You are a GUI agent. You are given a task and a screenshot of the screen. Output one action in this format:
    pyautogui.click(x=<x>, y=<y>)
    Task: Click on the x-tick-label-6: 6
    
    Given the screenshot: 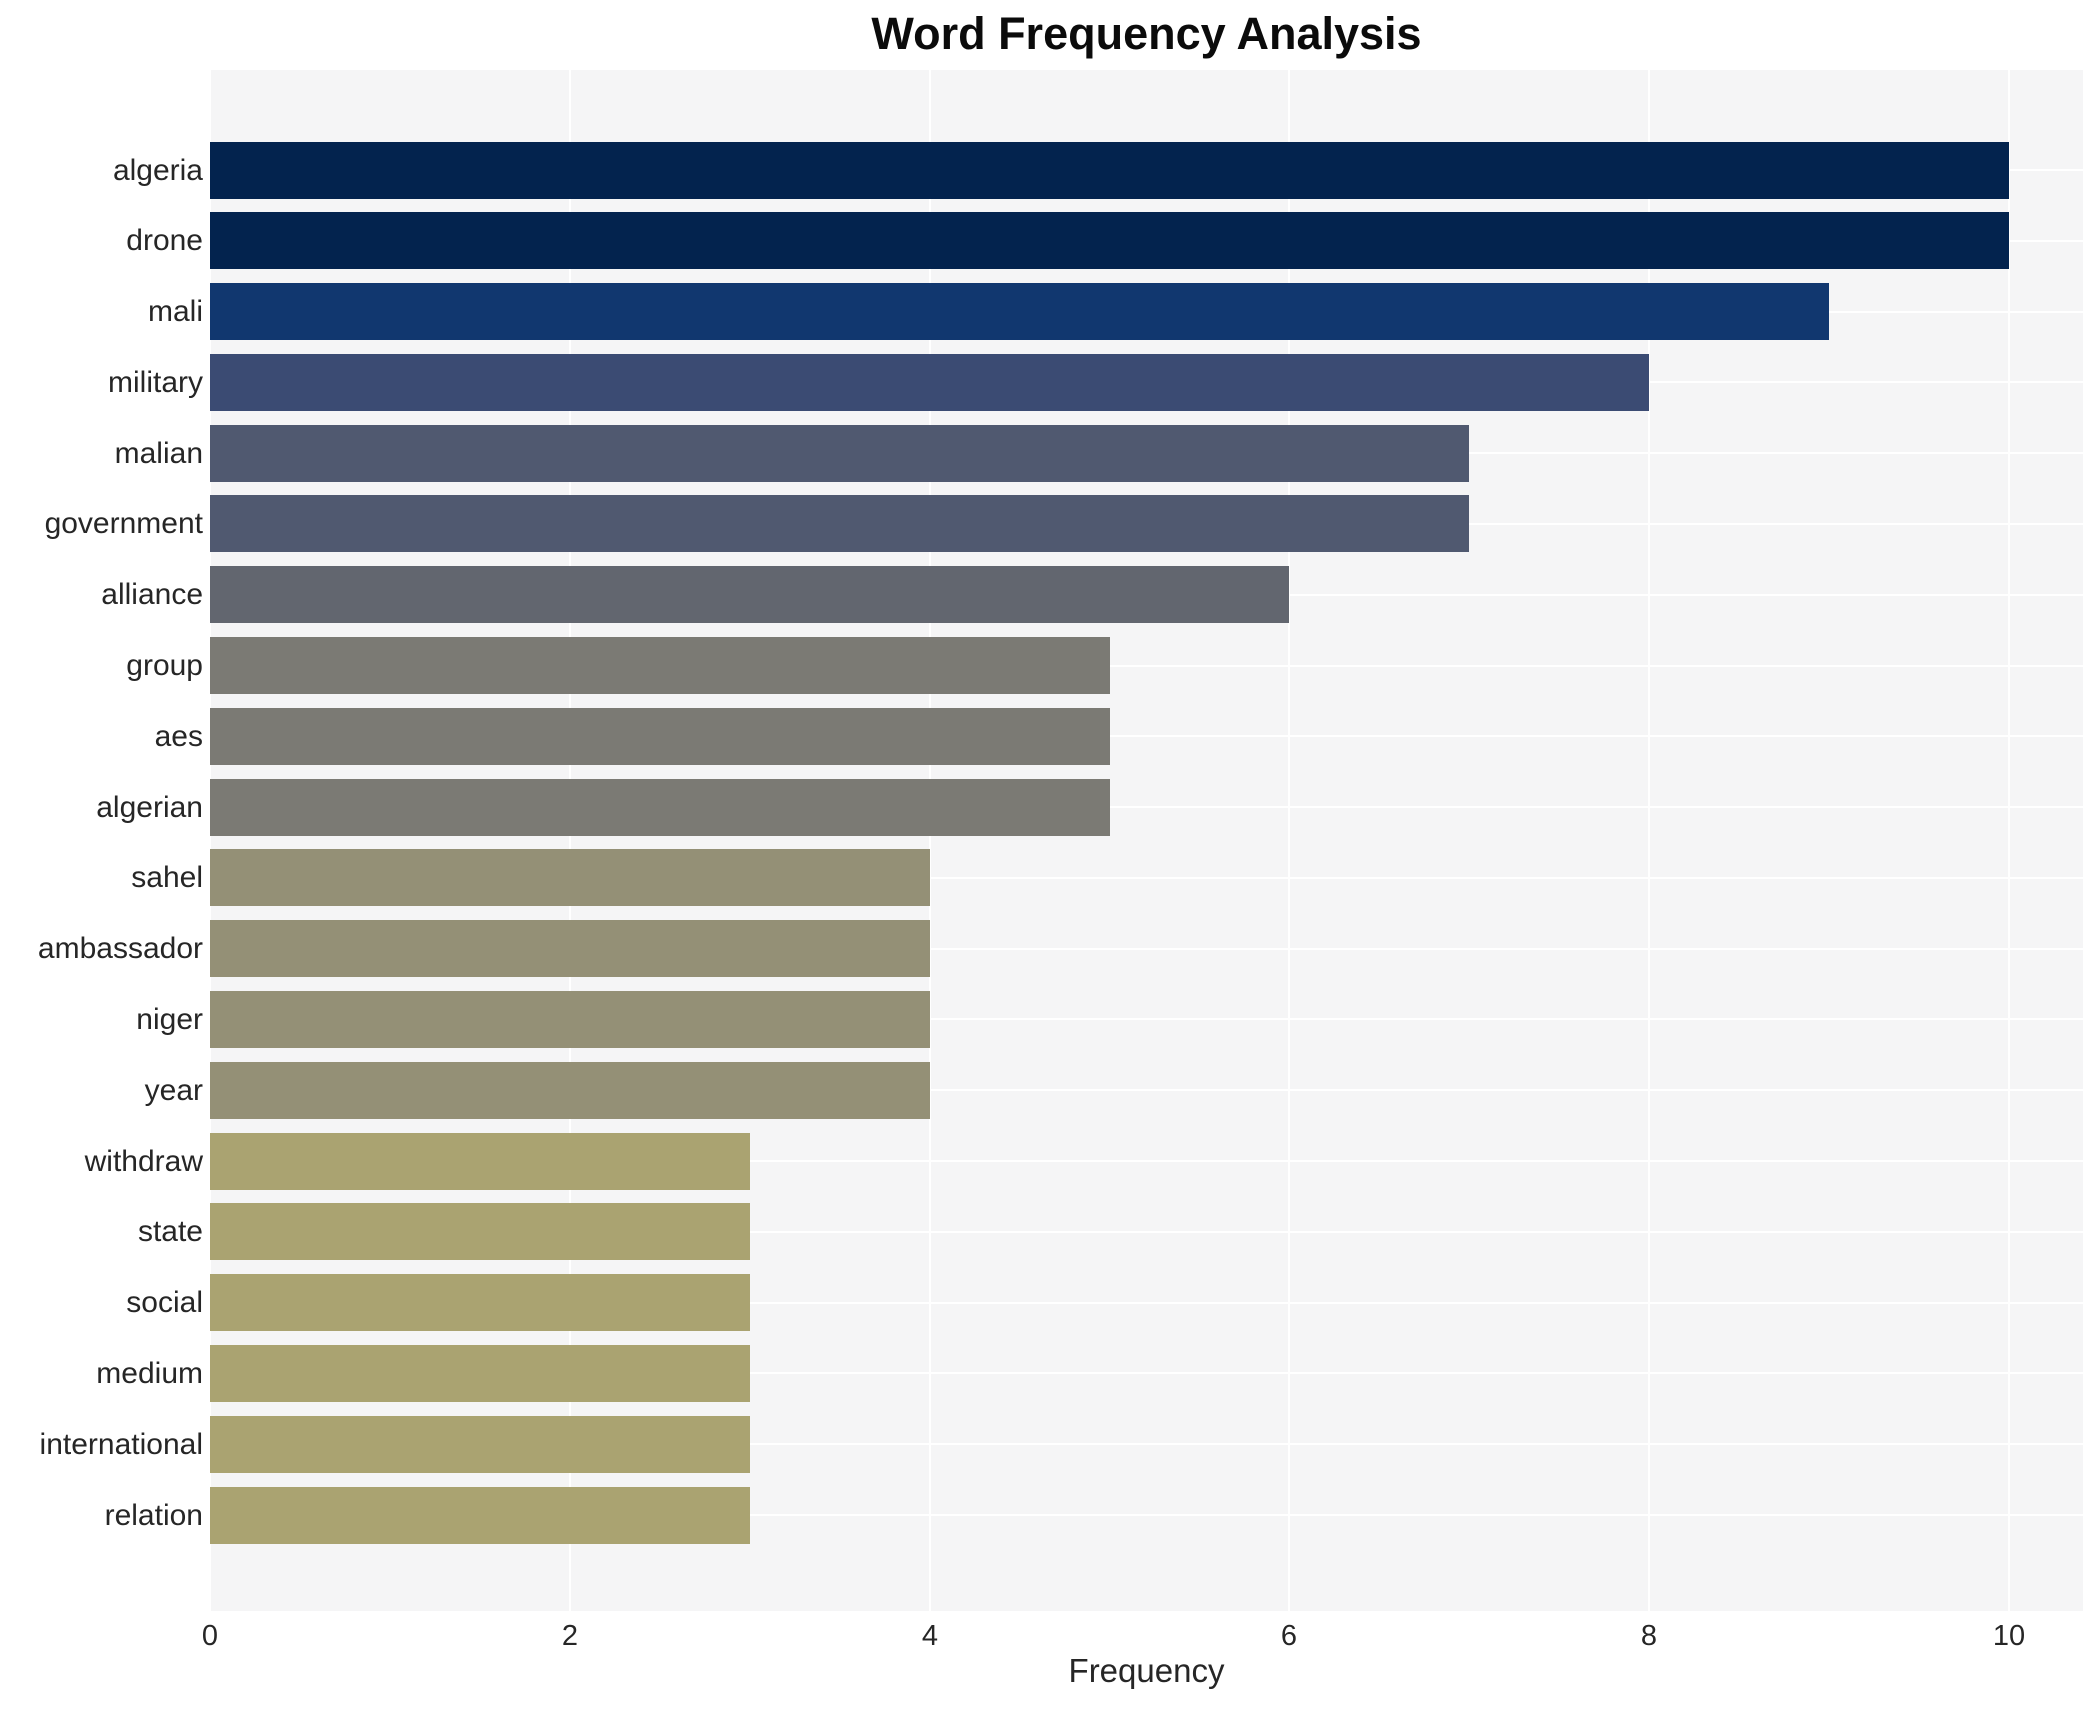 What is the action you would take?
    pyautogui.click(x=1289, y=1636)
    